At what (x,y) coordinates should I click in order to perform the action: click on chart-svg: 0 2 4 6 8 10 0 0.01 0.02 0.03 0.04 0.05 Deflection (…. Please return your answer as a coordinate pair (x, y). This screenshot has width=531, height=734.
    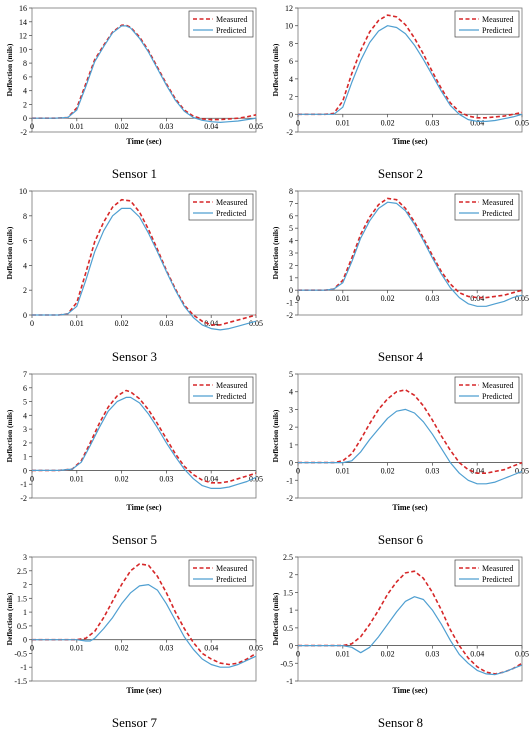
    Looking at the image, I should click on (134, 259).